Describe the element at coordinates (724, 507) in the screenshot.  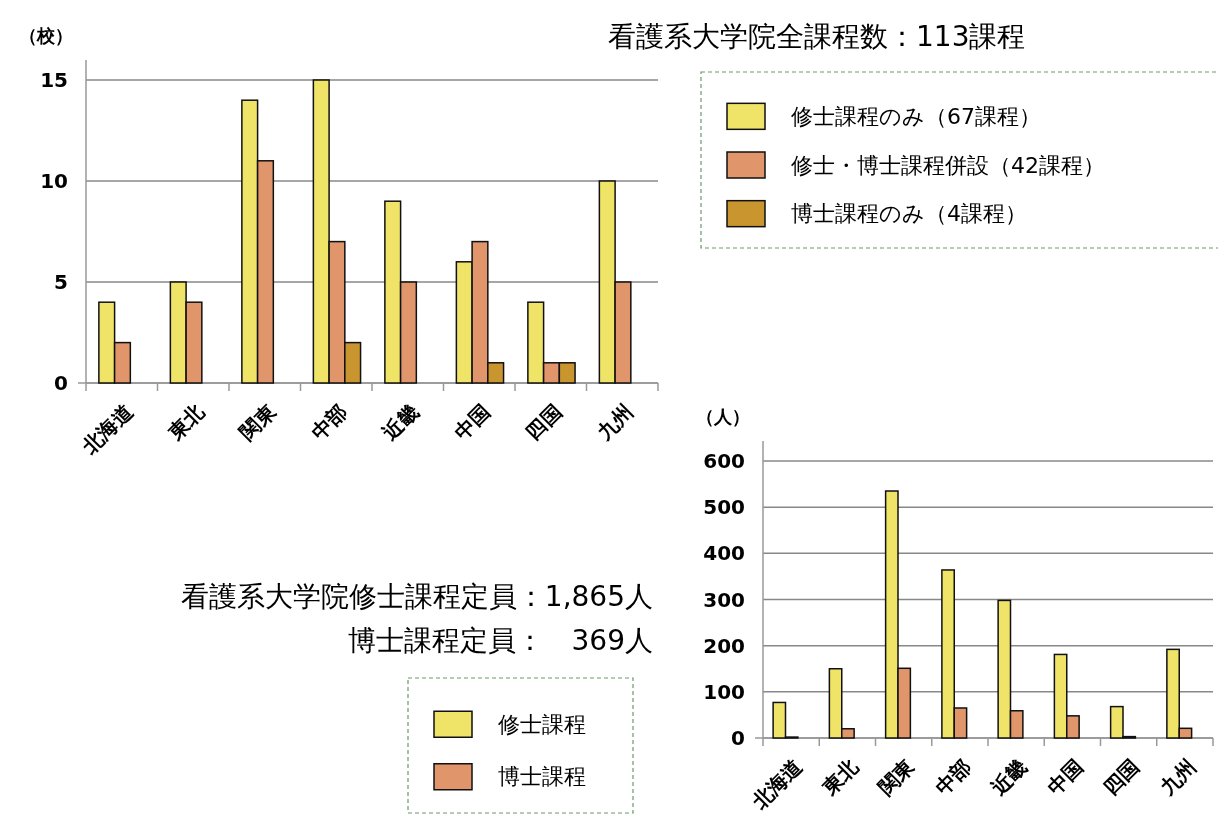
I see `y-tick-label: 500` at that location.